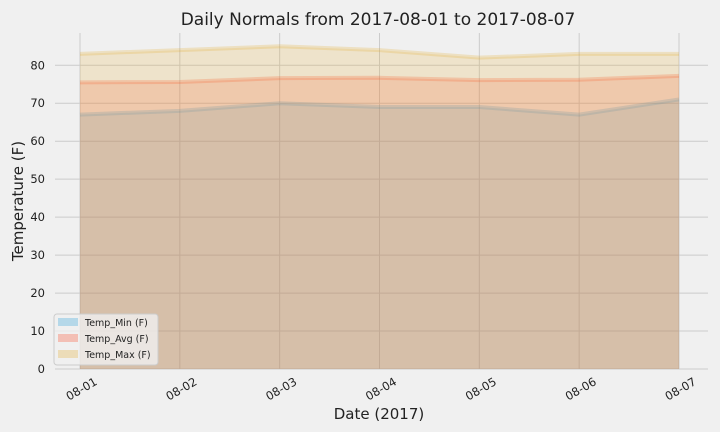 This screenshot has height=432, width=720. Describe the element at coordinates (37, 293) in the screenshot. I see `y-tick-label: 20` at that location.